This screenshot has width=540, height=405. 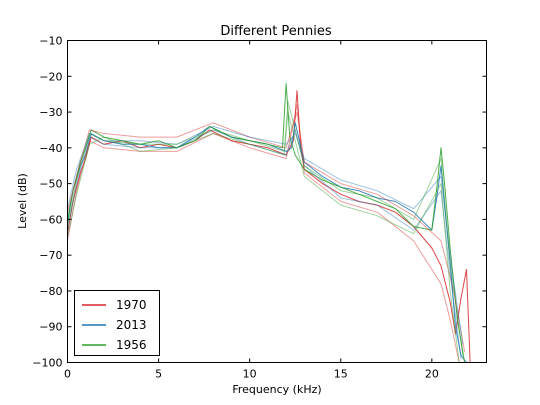 I want to click on y-tick-label: −60, so click(x=50, y=219).